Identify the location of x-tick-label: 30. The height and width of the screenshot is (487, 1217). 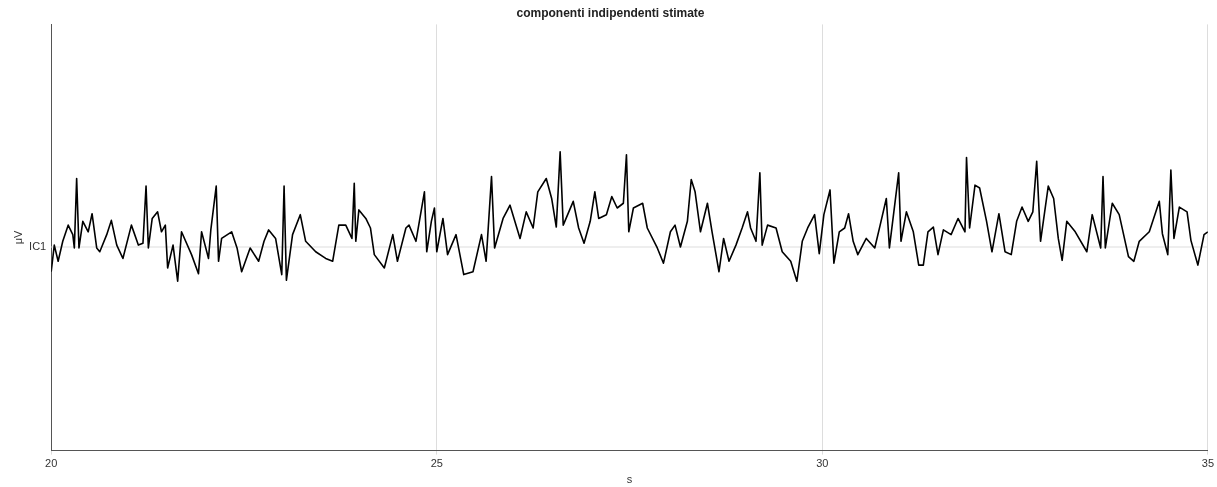
(822, 463).